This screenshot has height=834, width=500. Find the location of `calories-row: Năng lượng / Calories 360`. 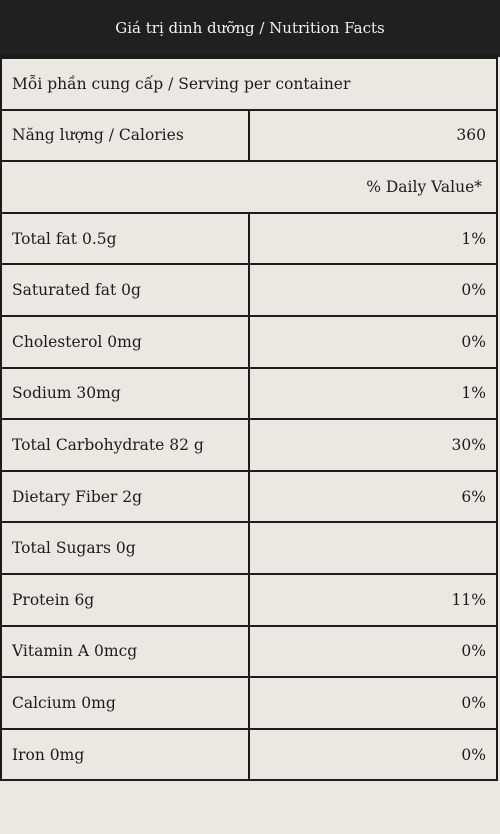

calories-row: Năng lượng / Calories 360 is located at coordinates (249, 135).